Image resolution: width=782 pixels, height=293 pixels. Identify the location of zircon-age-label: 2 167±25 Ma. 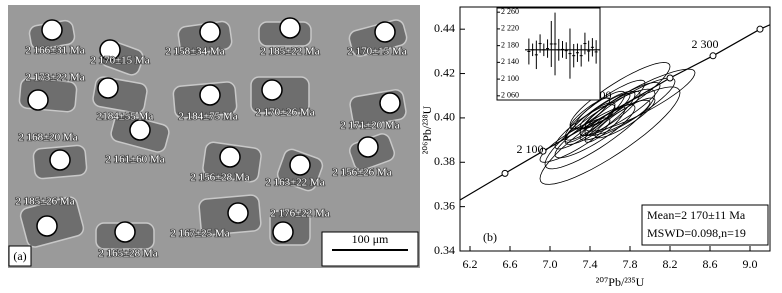
(199, 234).